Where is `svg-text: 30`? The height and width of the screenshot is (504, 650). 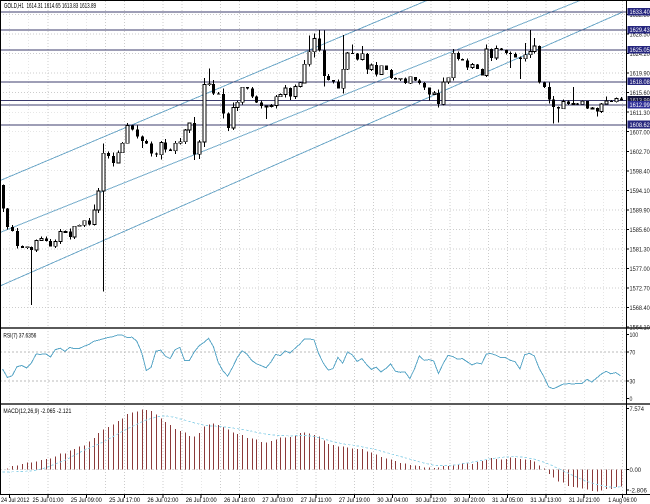 svg-text: 30 is located at coordinates (633, 381).